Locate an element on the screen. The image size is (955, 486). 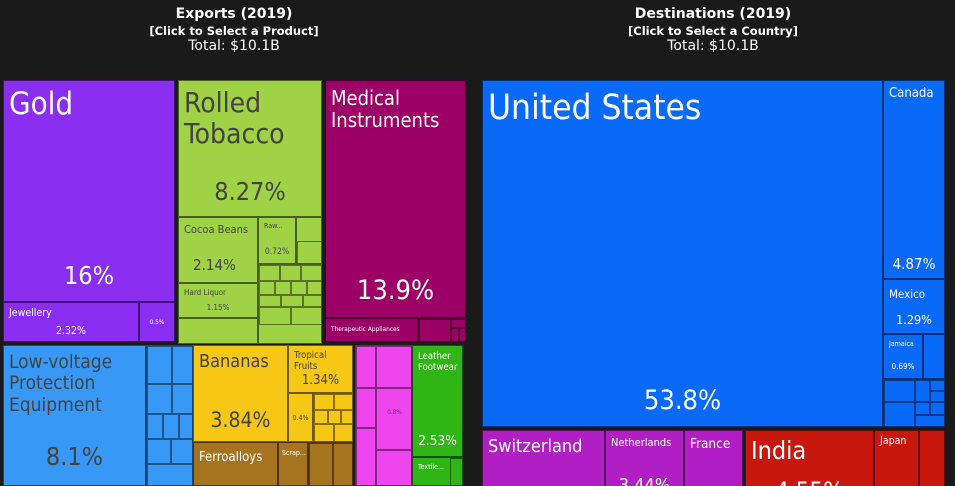
tile-cocoa-beans-label: Cocoa Beans is located at coordinates (216, 229).